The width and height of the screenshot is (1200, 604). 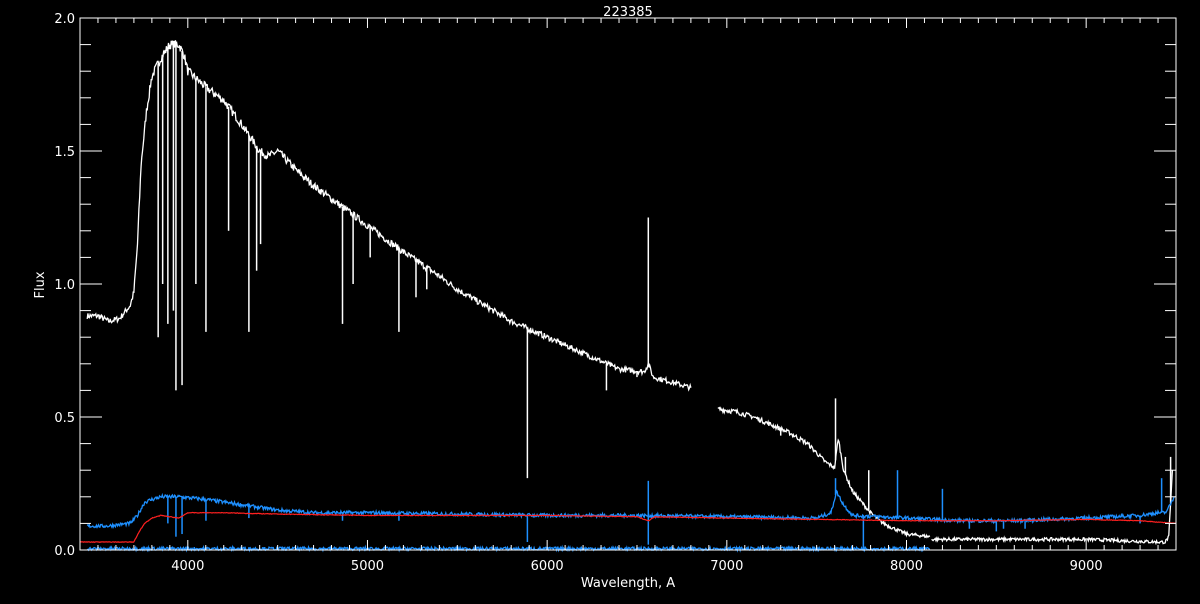 I want to click on x-tick-label: 5000, so click(x=367, y=566).